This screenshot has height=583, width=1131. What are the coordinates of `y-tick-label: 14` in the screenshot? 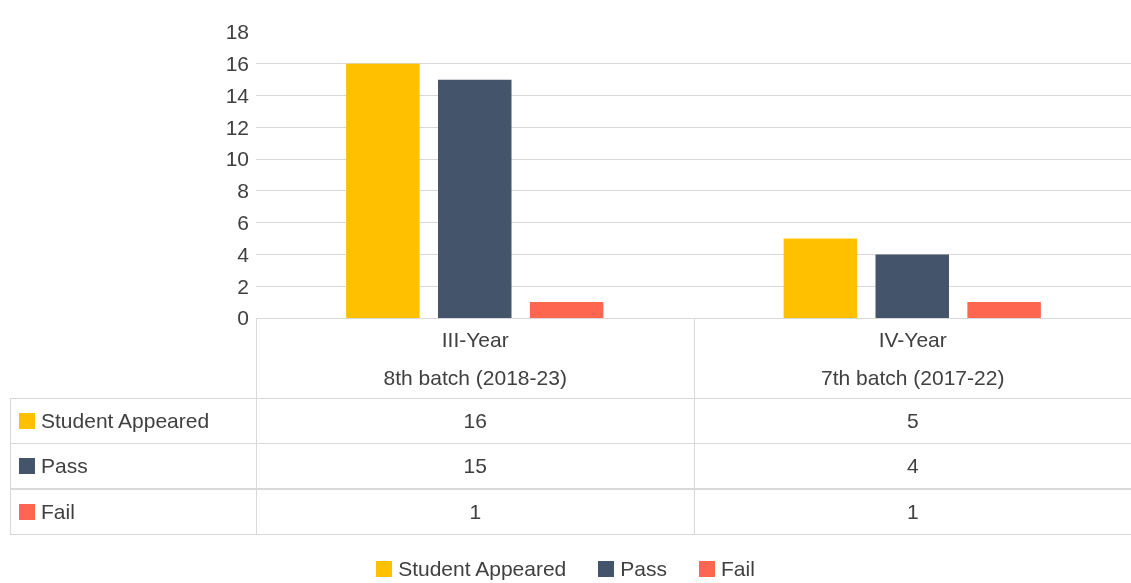 It's located at (237, 95).